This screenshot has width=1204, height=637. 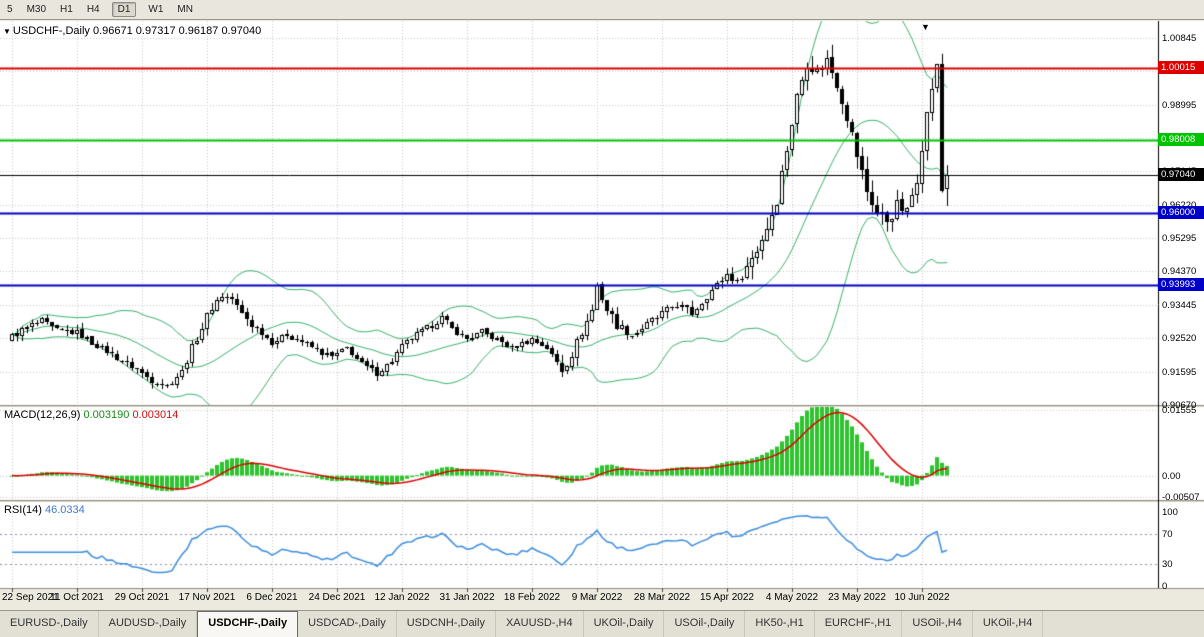 I want to click on chart-tab-usdcad-daily: USDCAD-,Daily, so click(x=347, y=624).